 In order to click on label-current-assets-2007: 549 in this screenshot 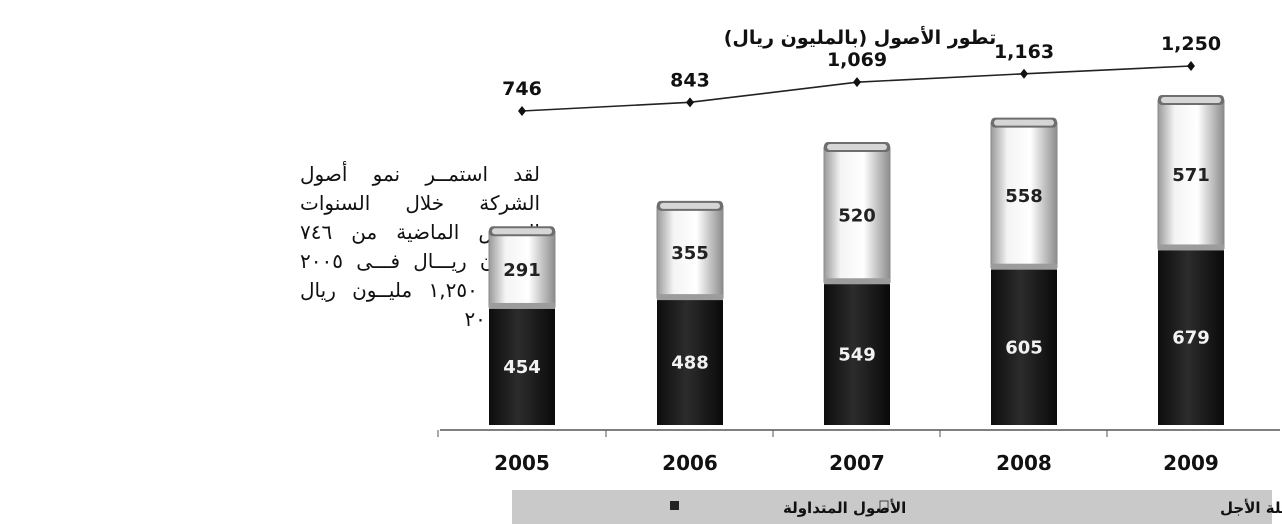, I will do `click(857, 355)`.